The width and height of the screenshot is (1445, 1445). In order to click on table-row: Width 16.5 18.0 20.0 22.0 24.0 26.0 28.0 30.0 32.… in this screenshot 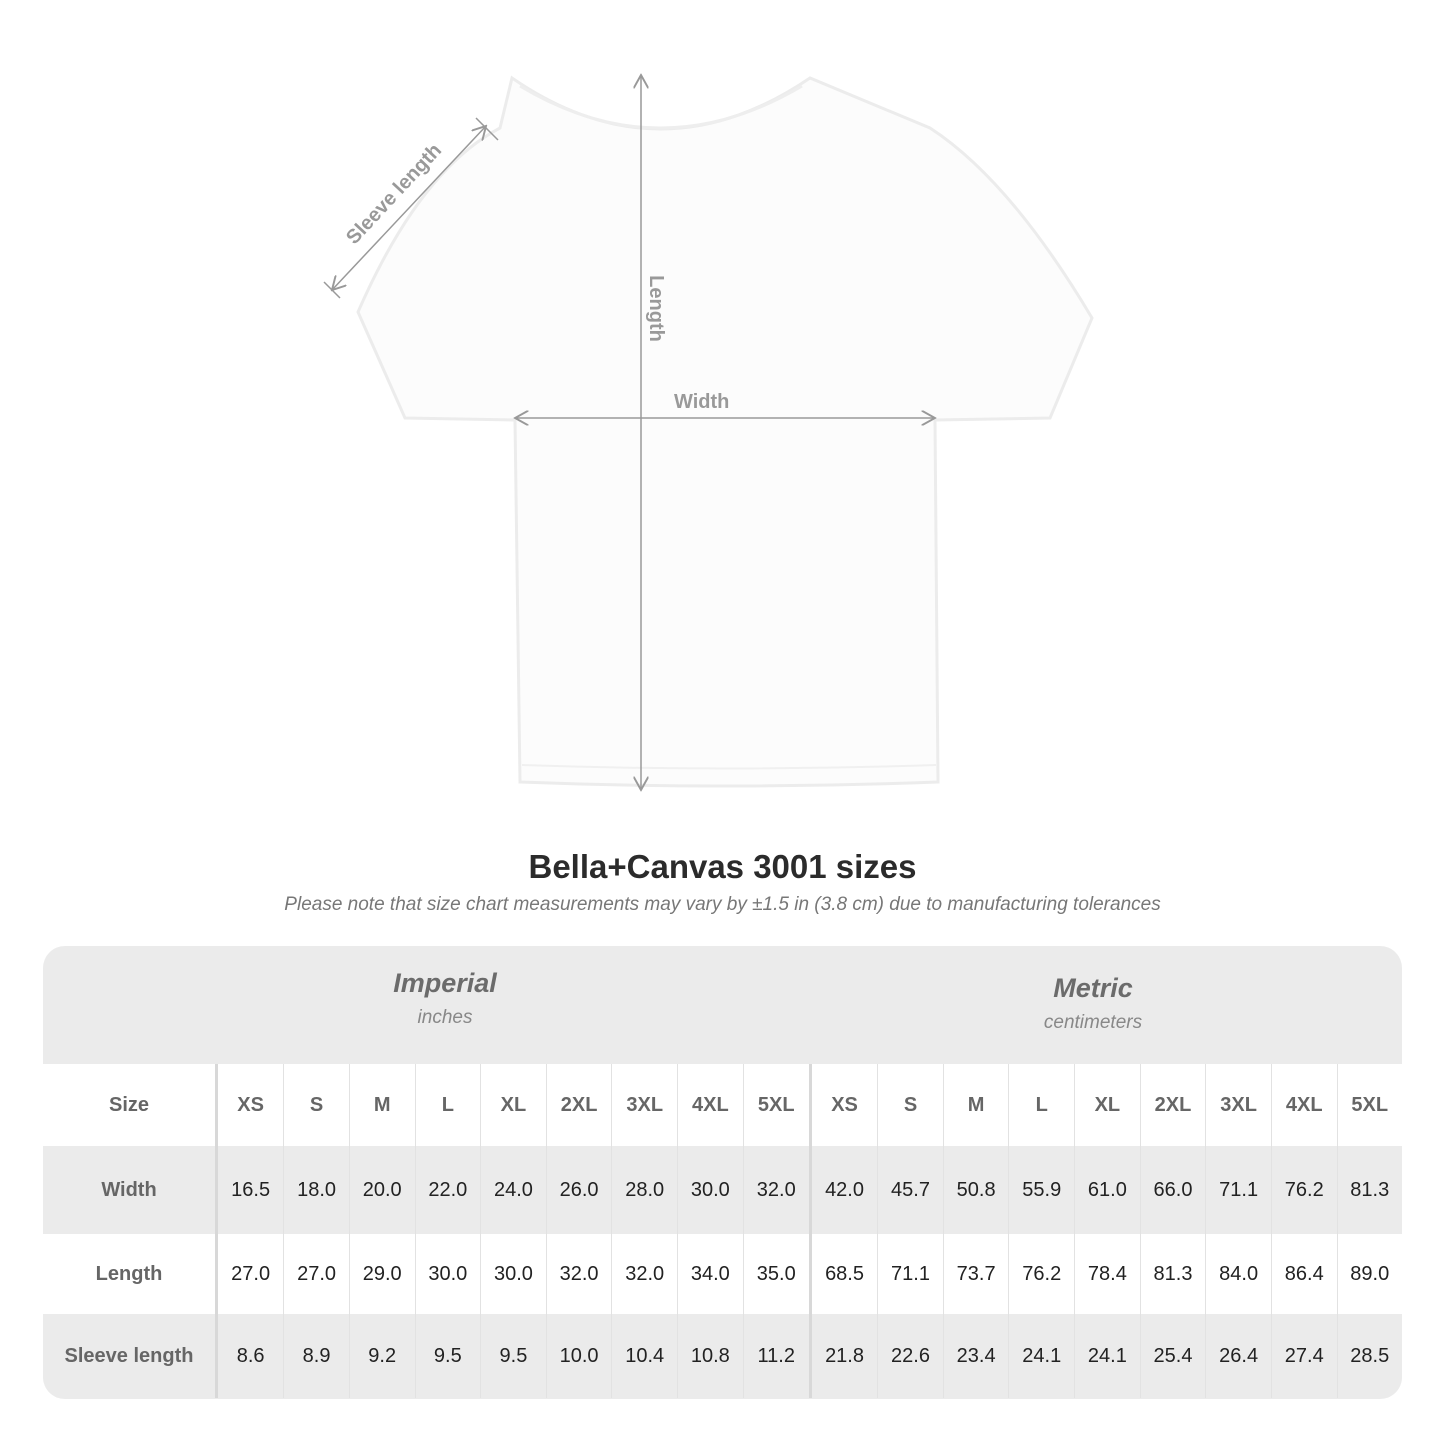, I will do `click(722, 1190)`.